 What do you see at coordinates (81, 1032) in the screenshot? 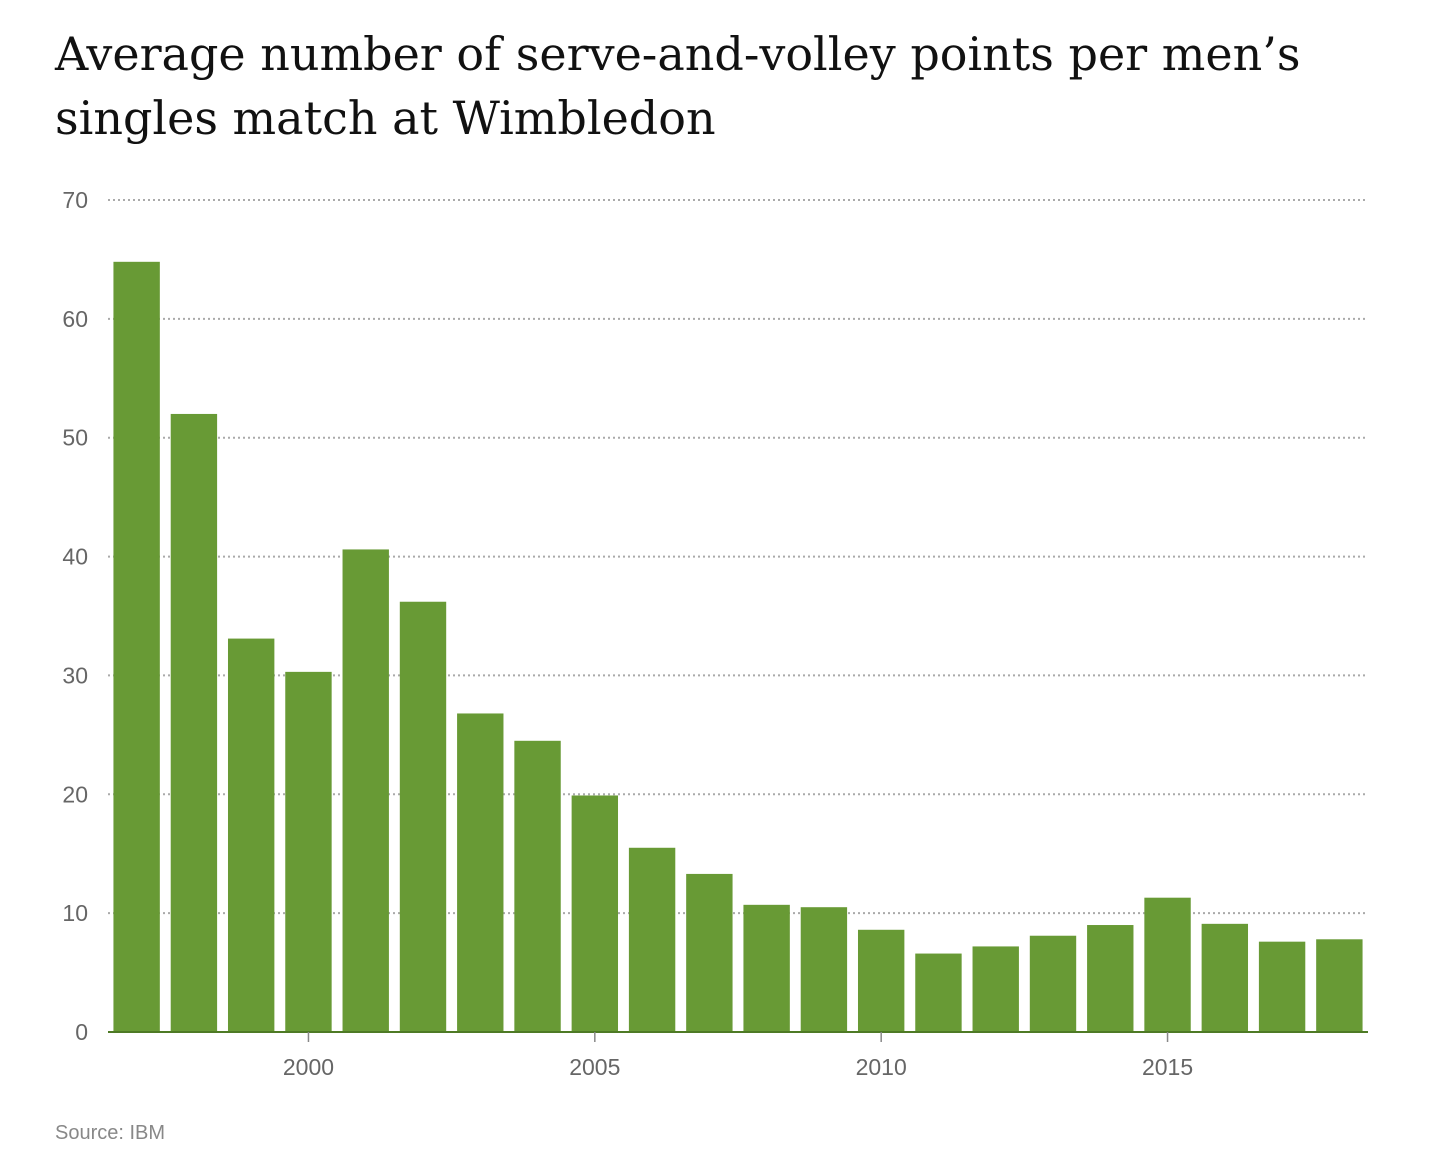
I see `y-tick-label: 0` at bounding box center [81, 1032].